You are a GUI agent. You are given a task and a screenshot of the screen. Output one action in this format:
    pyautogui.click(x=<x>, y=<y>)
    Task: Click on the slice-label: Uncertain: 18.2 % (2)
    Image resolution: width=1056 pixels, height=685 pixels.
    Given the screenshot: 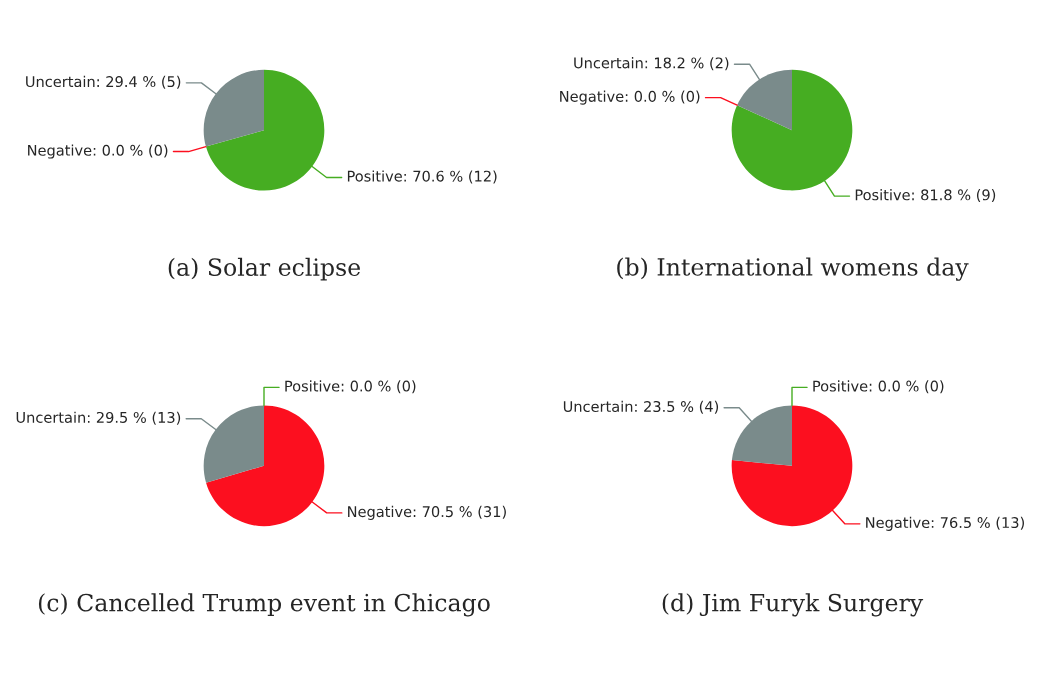 What is the action you would take?
    pyautogui.click(x=651, y=64)
    